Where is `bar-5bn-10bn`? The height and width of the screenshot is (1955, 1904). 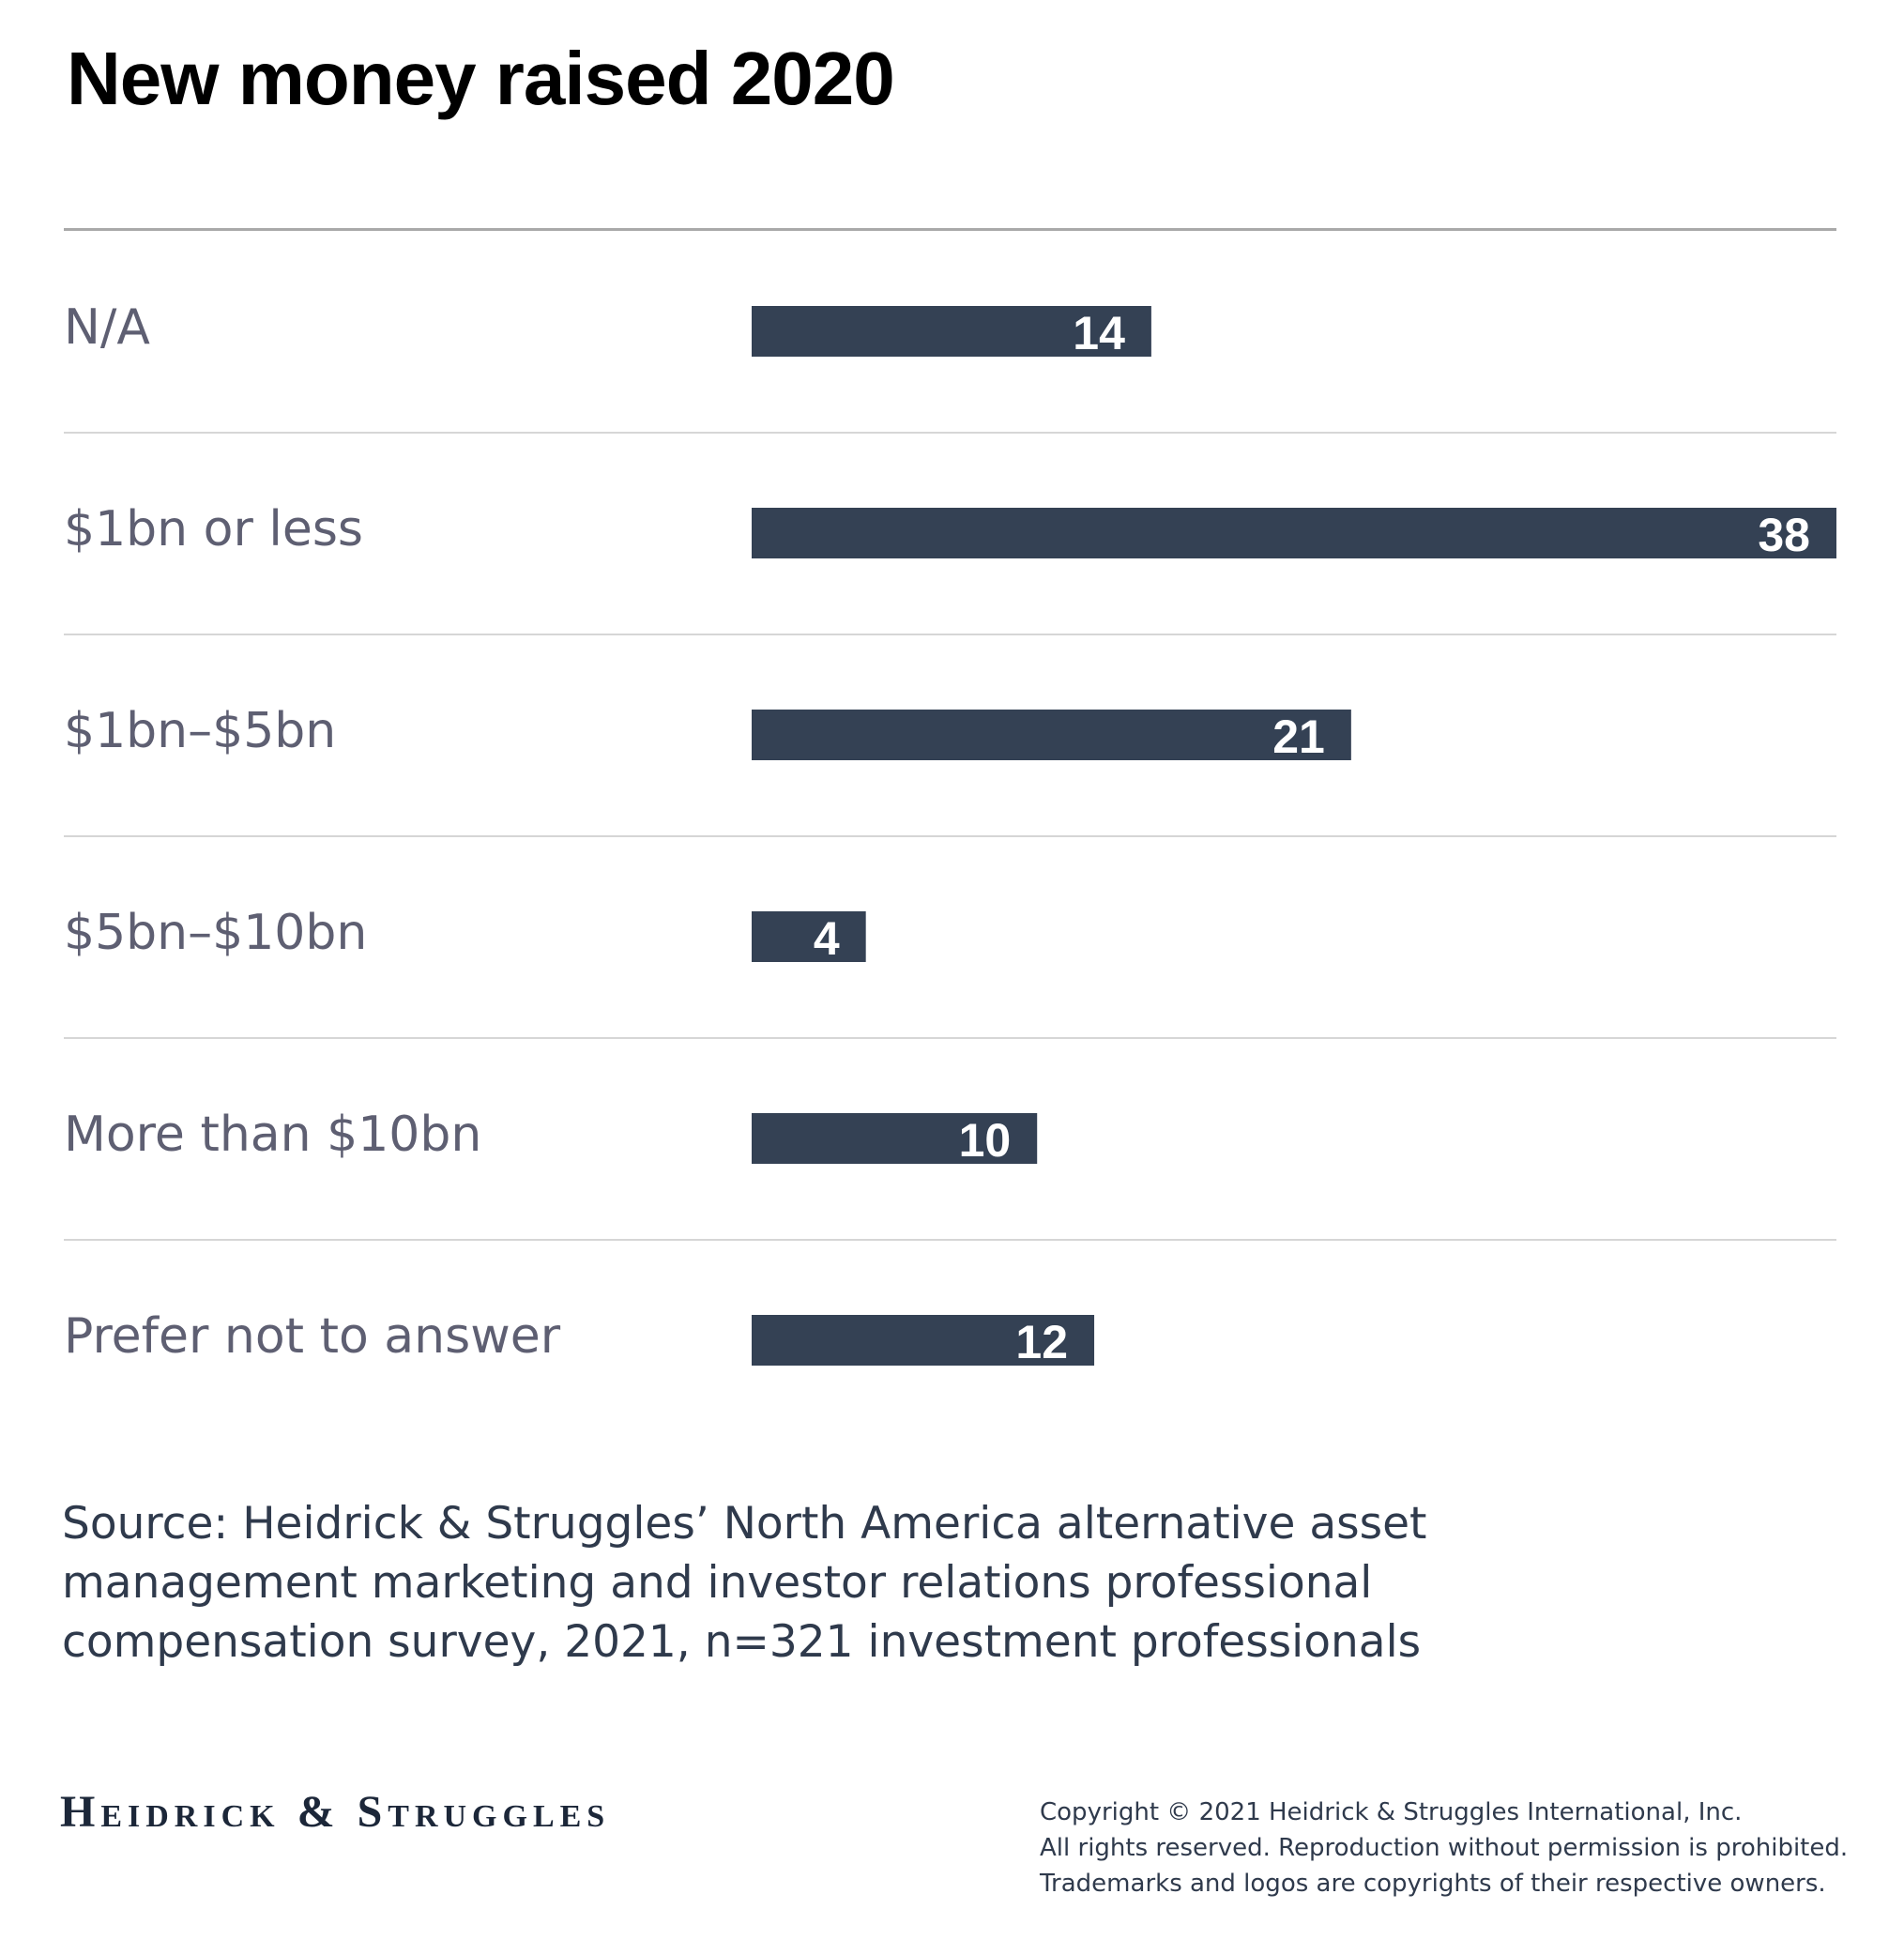 bar-5bn-10bn is located at coordinates (809, 936).